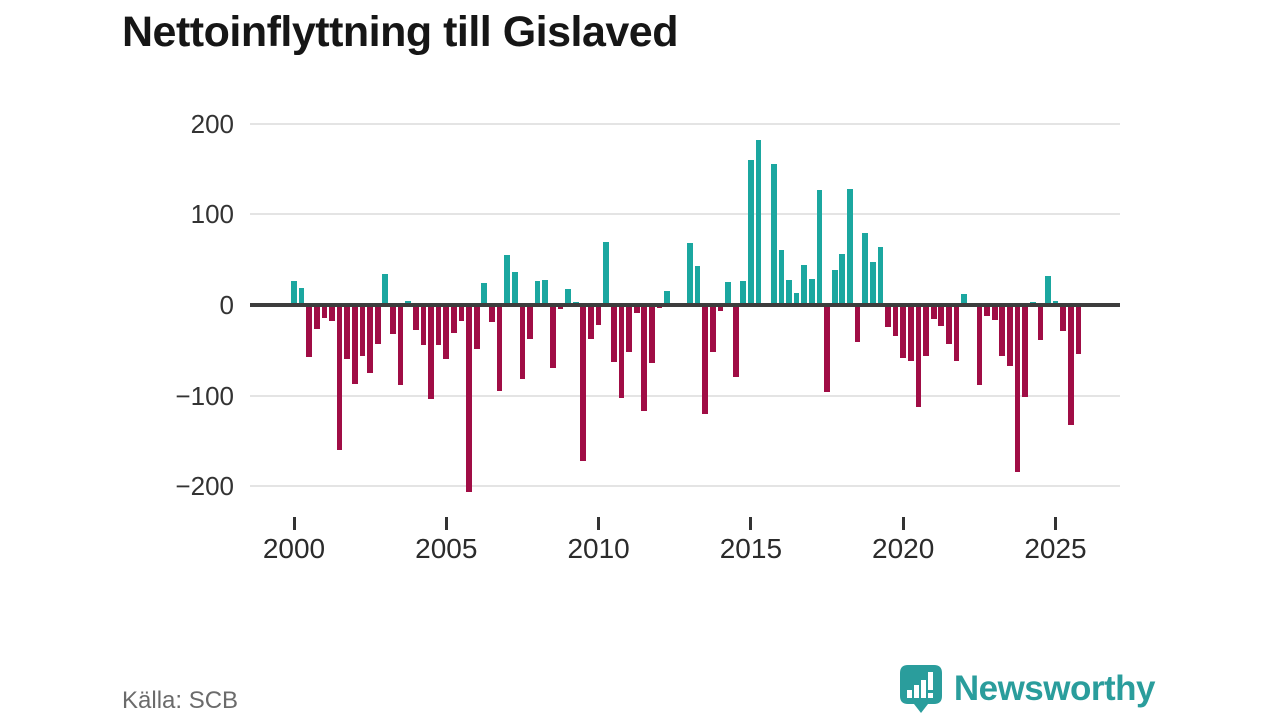 Image resolution: width=1280 pixels, height=720 pixels. What do you see at coordinates (888, 316) in the screenshot?
I see `bar-2019Q3` at bounding box center [888, 316].